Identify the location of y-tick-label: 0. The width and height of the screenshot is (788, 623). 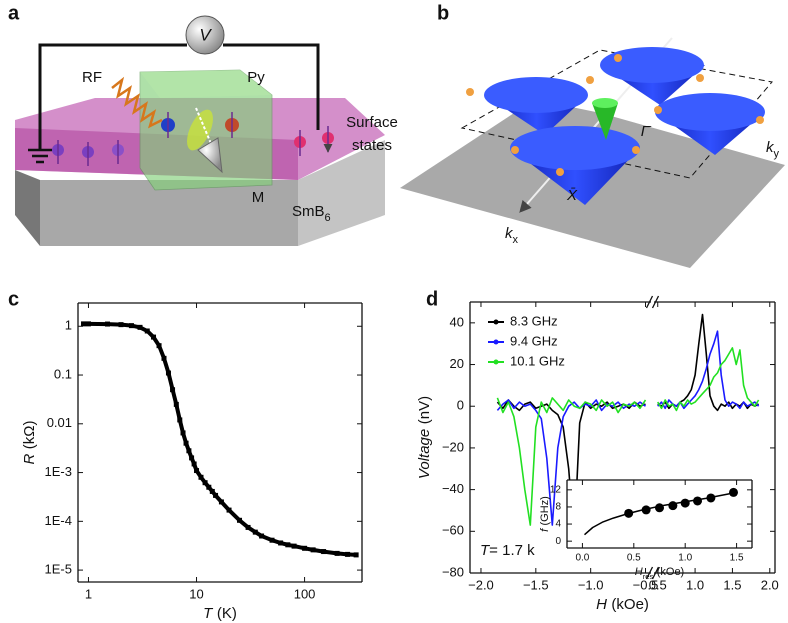
(460, 405).